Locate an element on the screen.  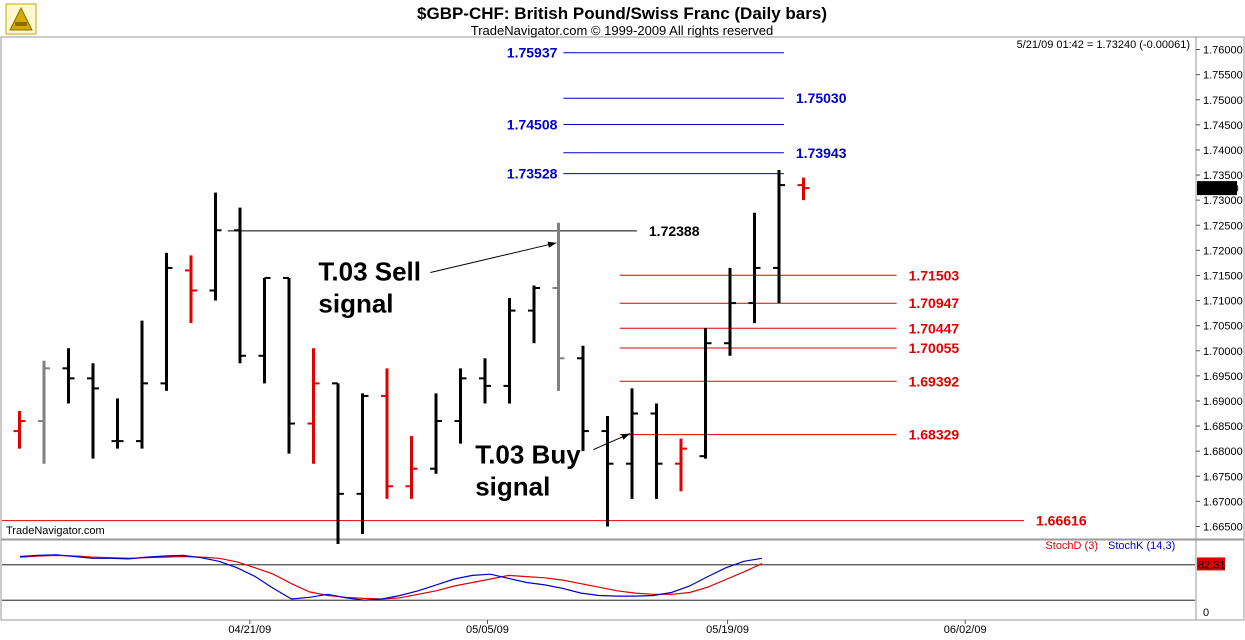
level-label: 1.69392 is located at coordinates (934, 381).